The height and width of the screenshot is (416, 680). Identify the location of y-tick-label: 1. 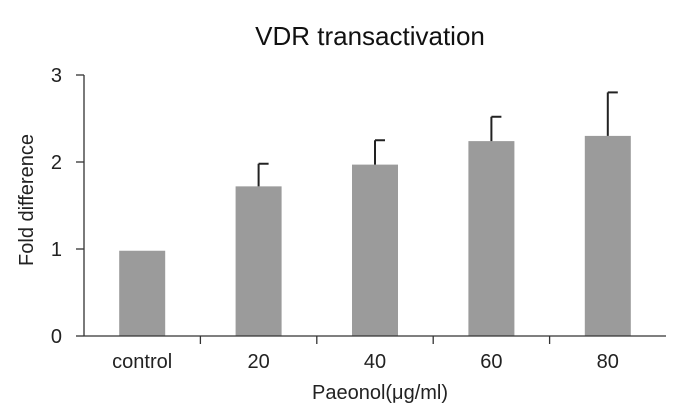
(56, 250).